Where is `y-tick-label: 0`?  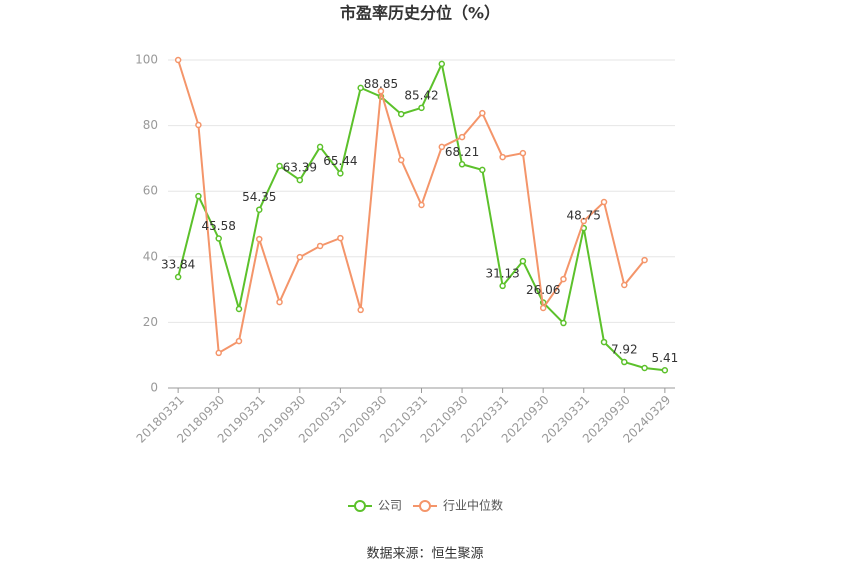 y-tick-label: 0 is located at coordinates (154, 388).